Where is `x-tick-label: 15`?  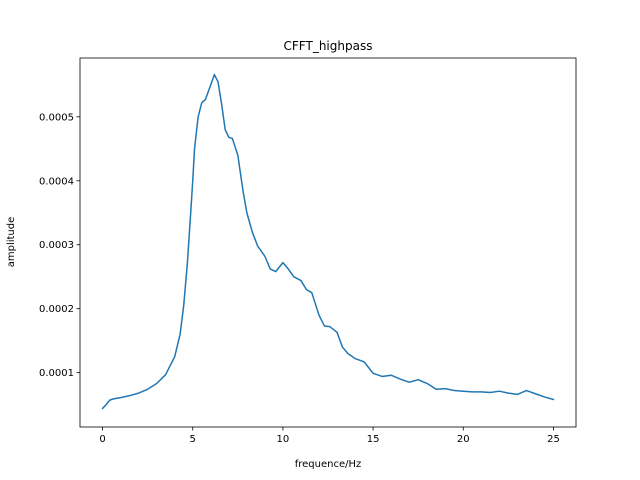 x-tick-label: 15 is located at coordinates (373, 439).